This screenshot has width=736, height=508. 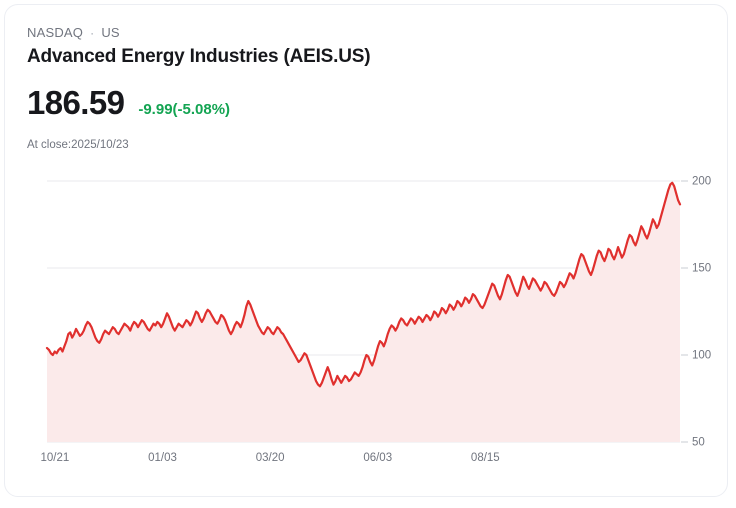 I want to click on x-axis-label: 03/20, so click(x=270, y=458).